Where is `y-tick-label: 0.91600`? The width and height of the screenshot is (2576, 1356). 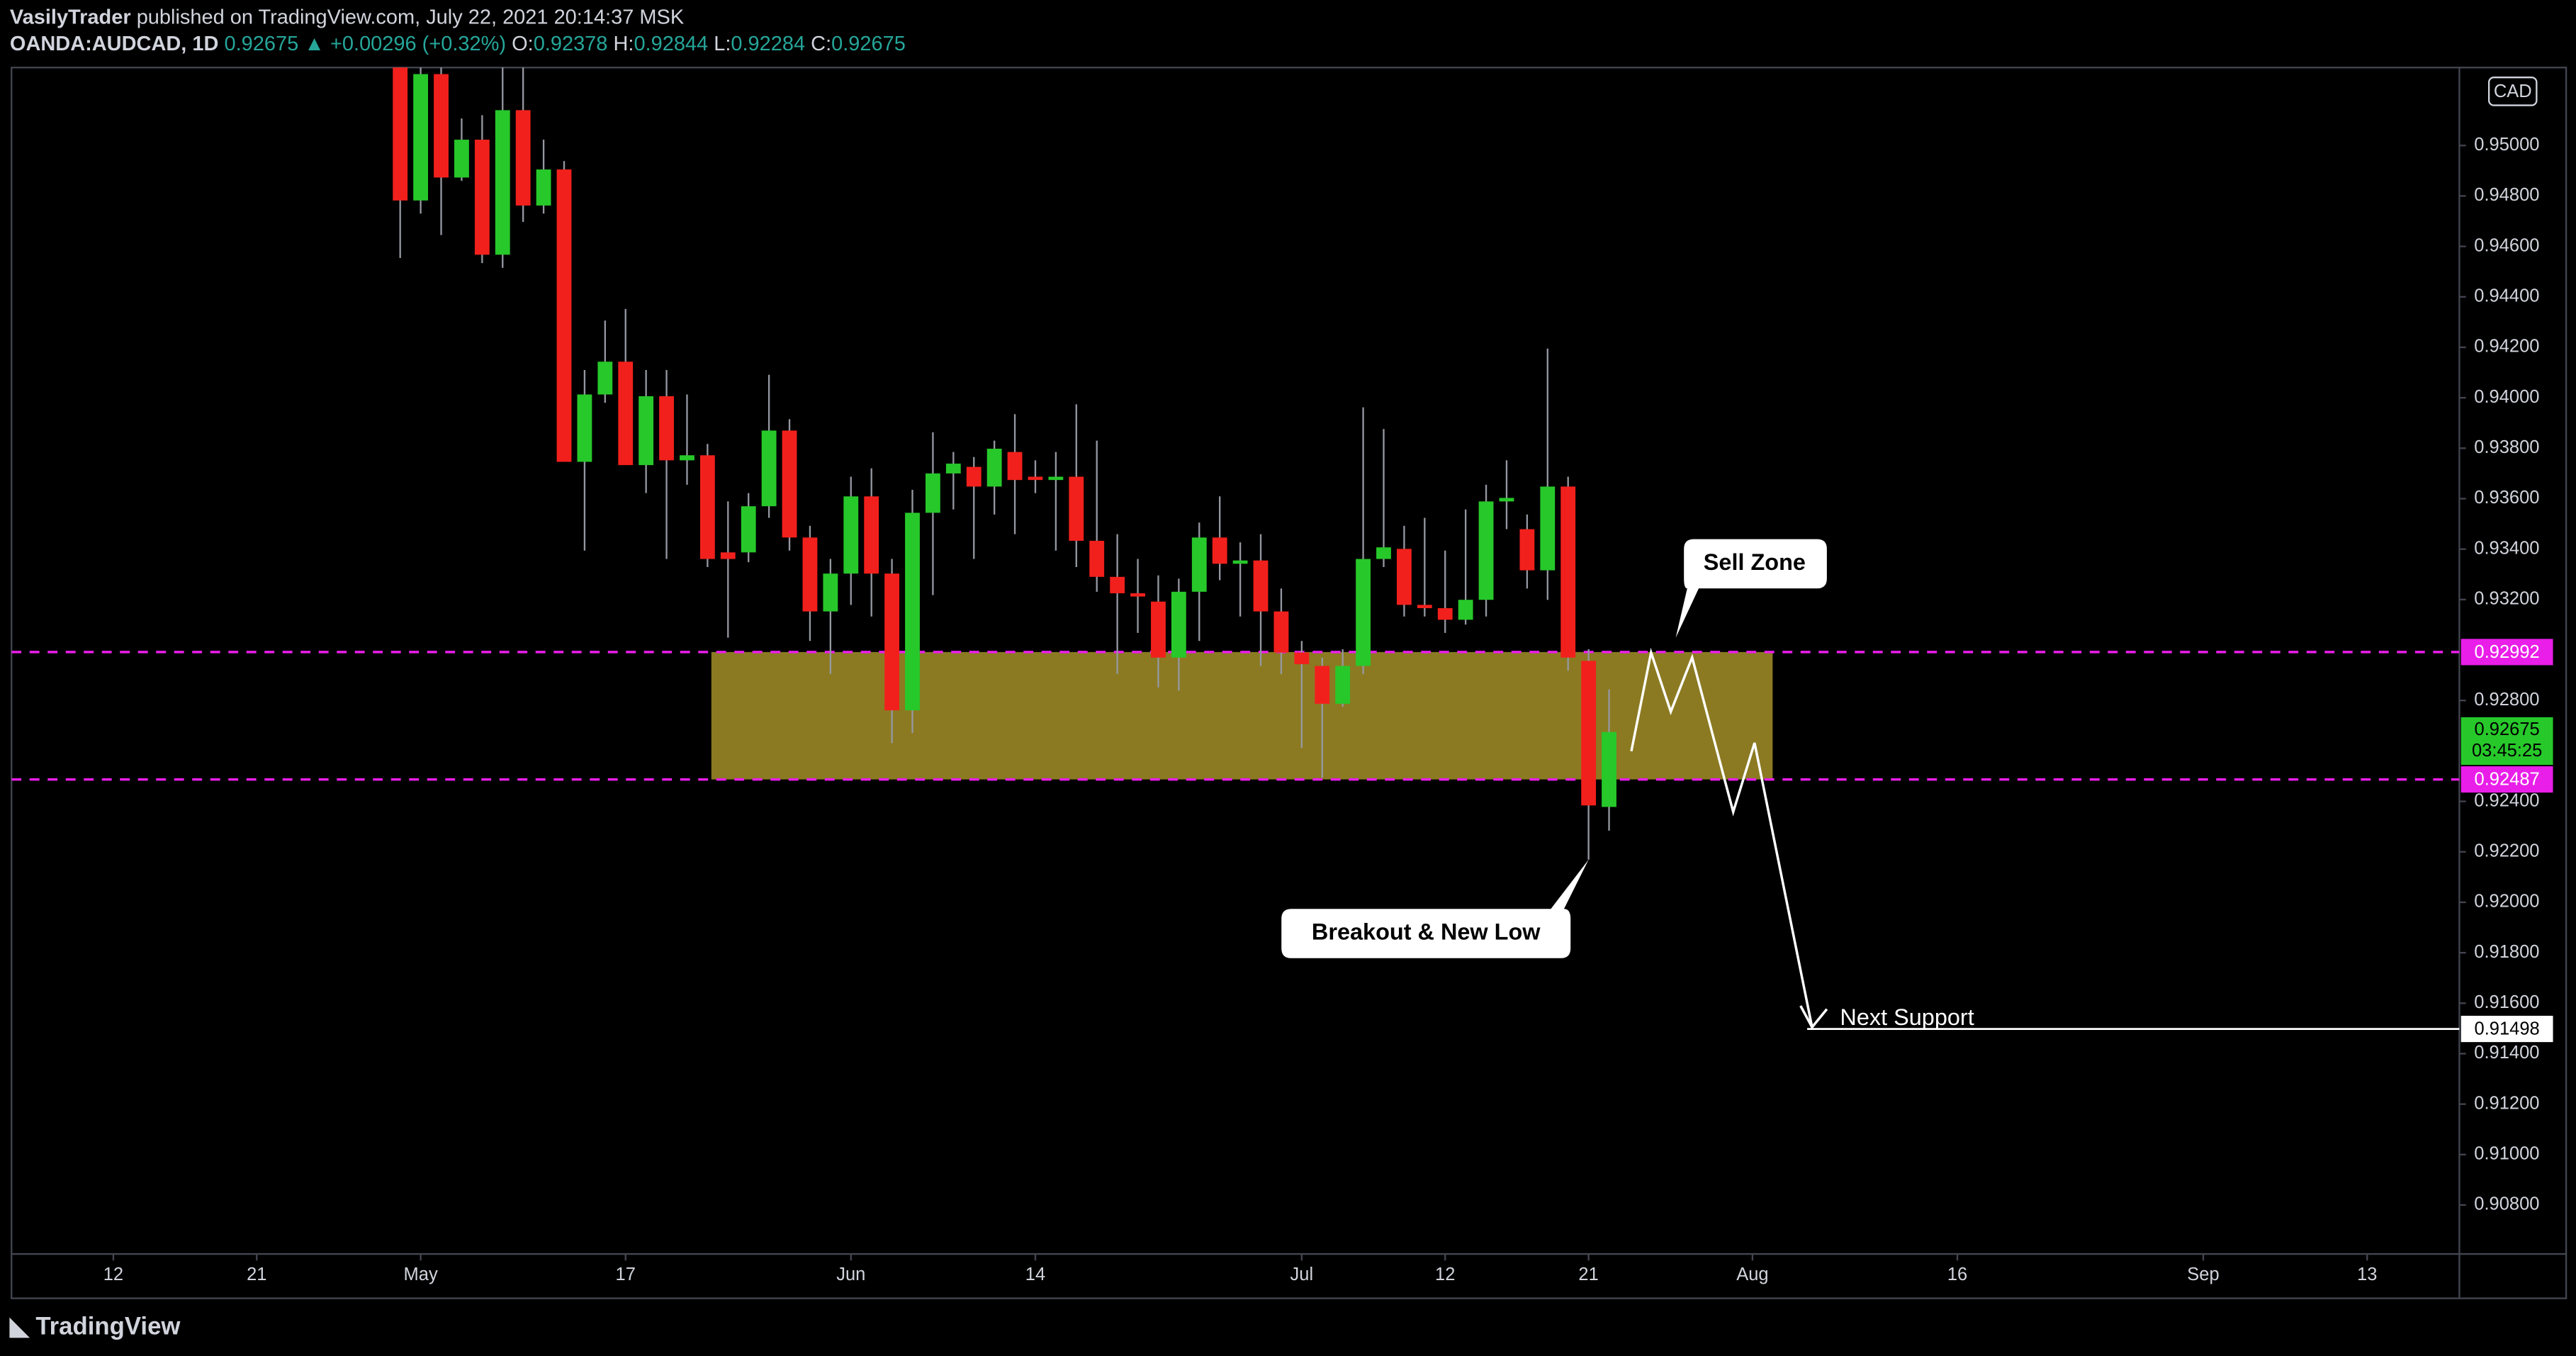
y-tick-label: 0.91600 is located at coordinates (2506, 1002).